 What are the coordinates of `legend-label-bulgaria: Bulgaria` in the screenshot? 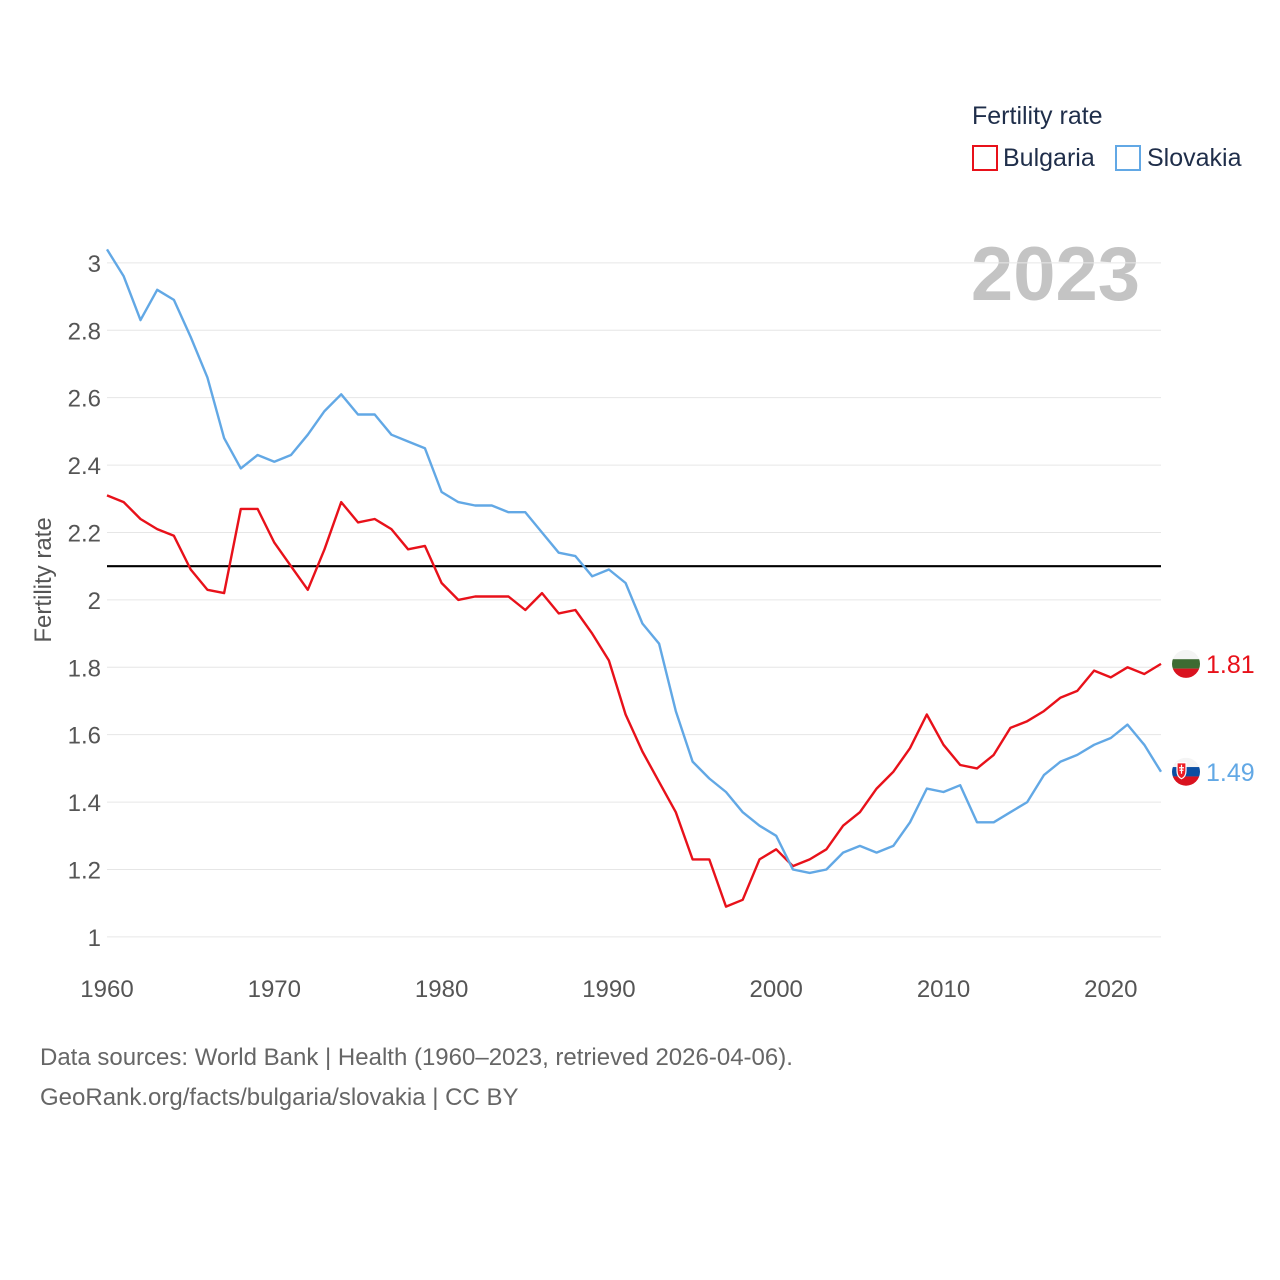 It's located at (1049, 158).